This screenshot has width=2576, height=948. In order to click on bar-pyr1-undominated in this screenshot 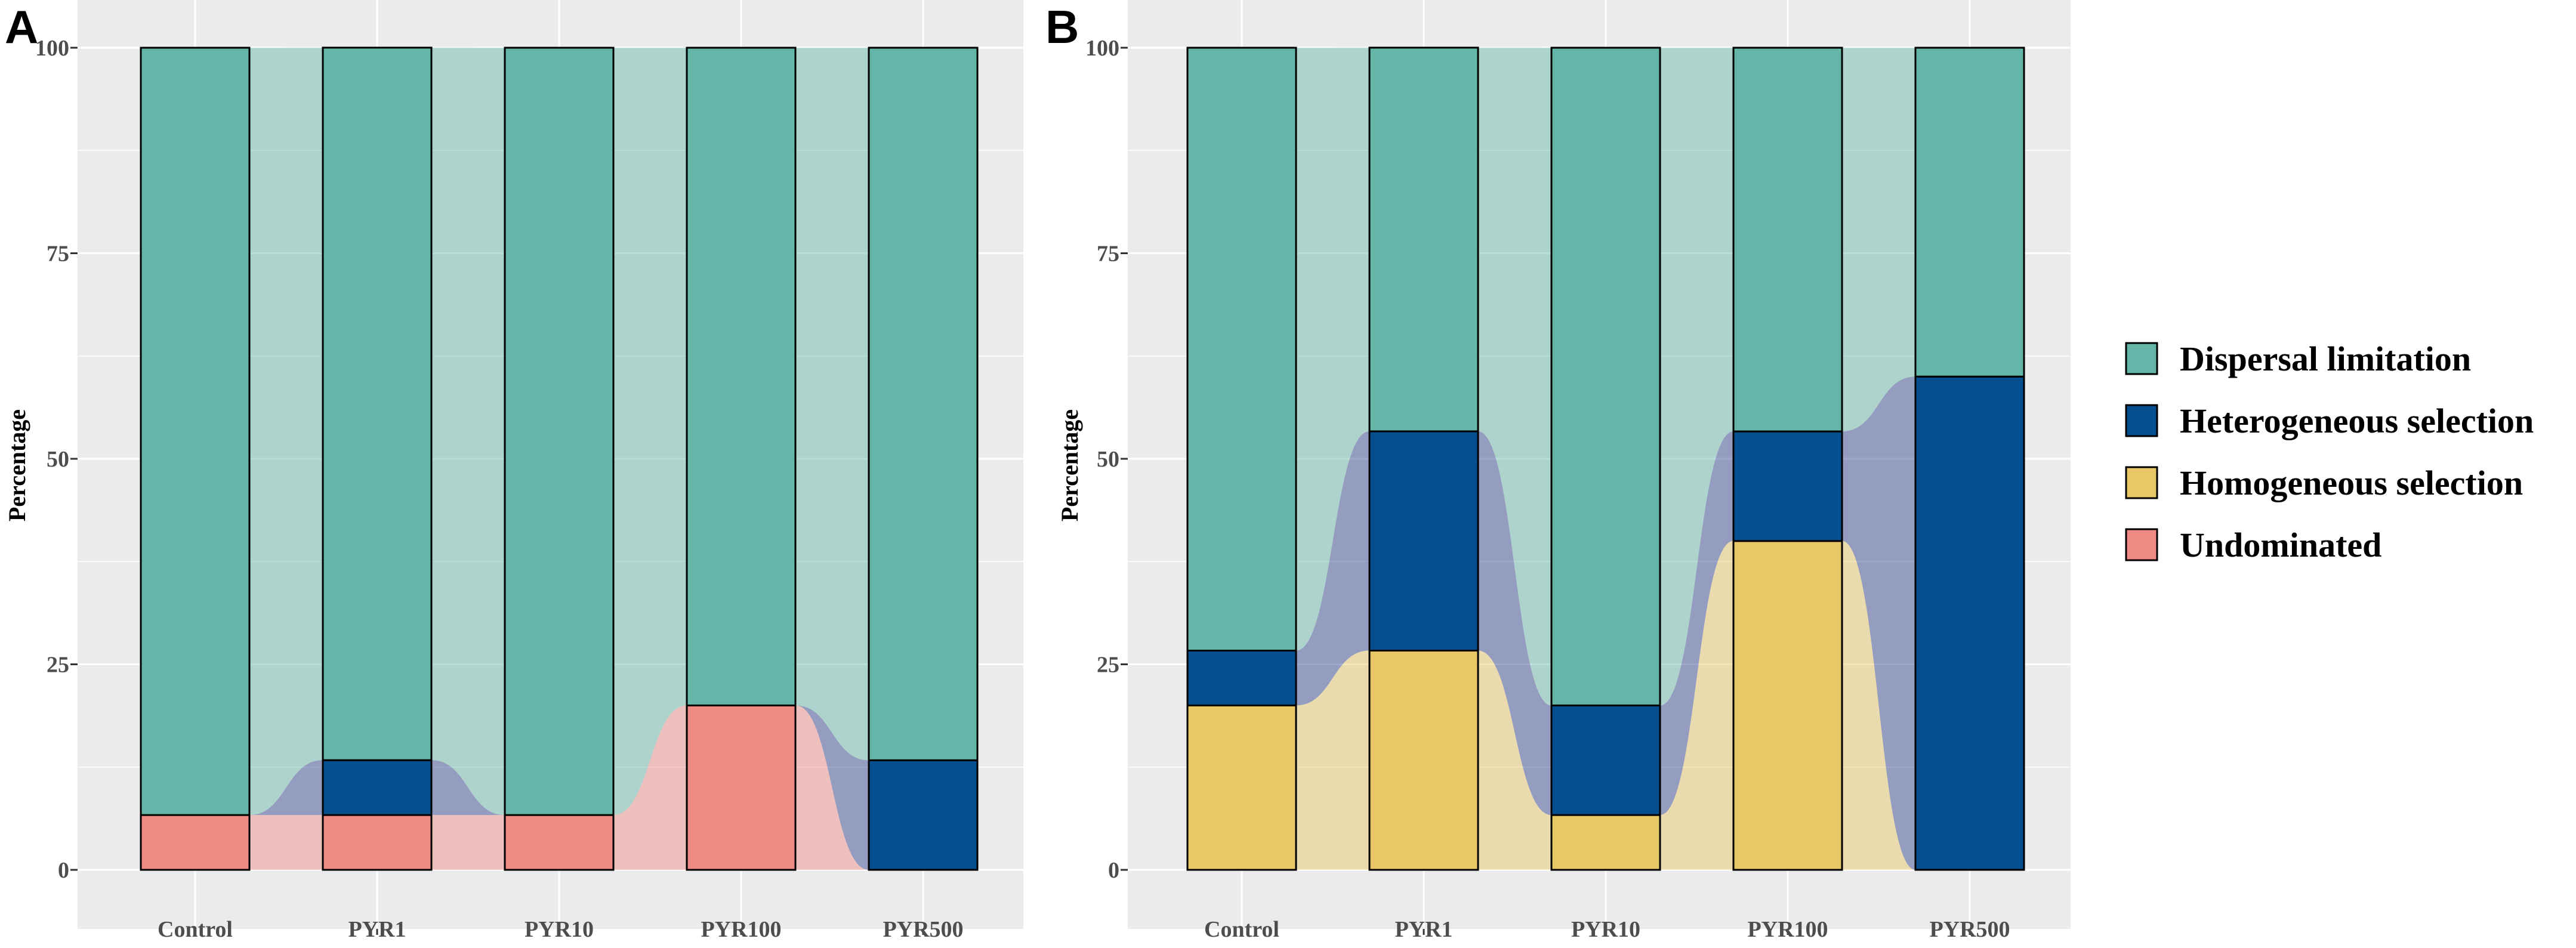, I will do `click(377, 842)`.